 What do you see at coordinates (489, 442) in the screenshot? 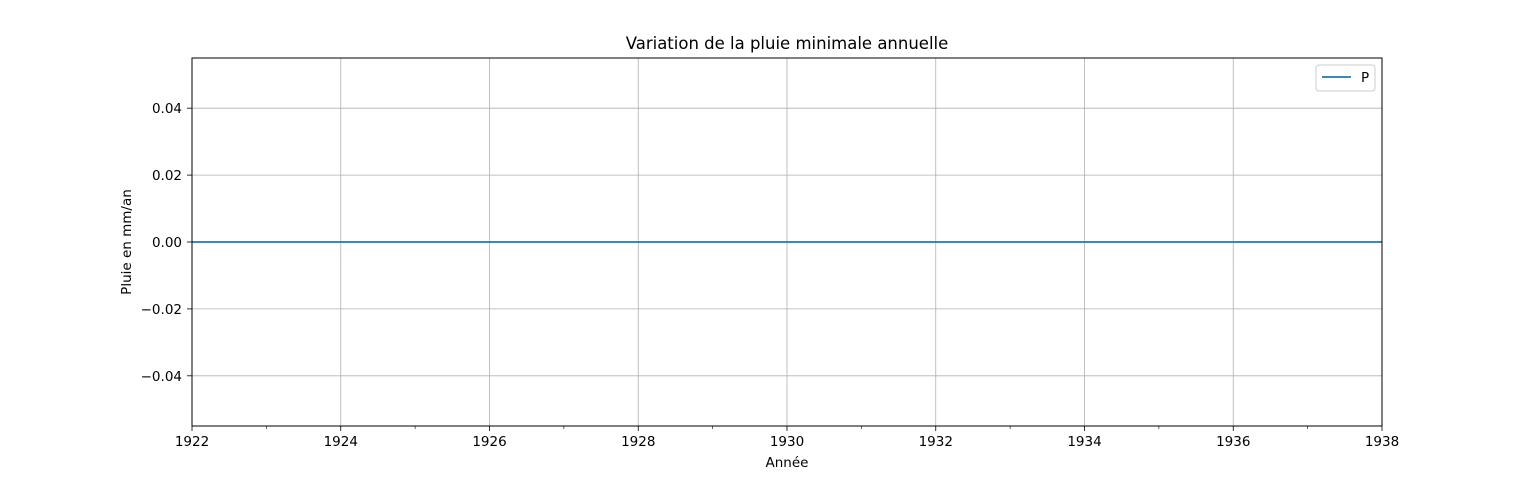
I see `x-tick-label: 1926` at bounding box center [489, 442].